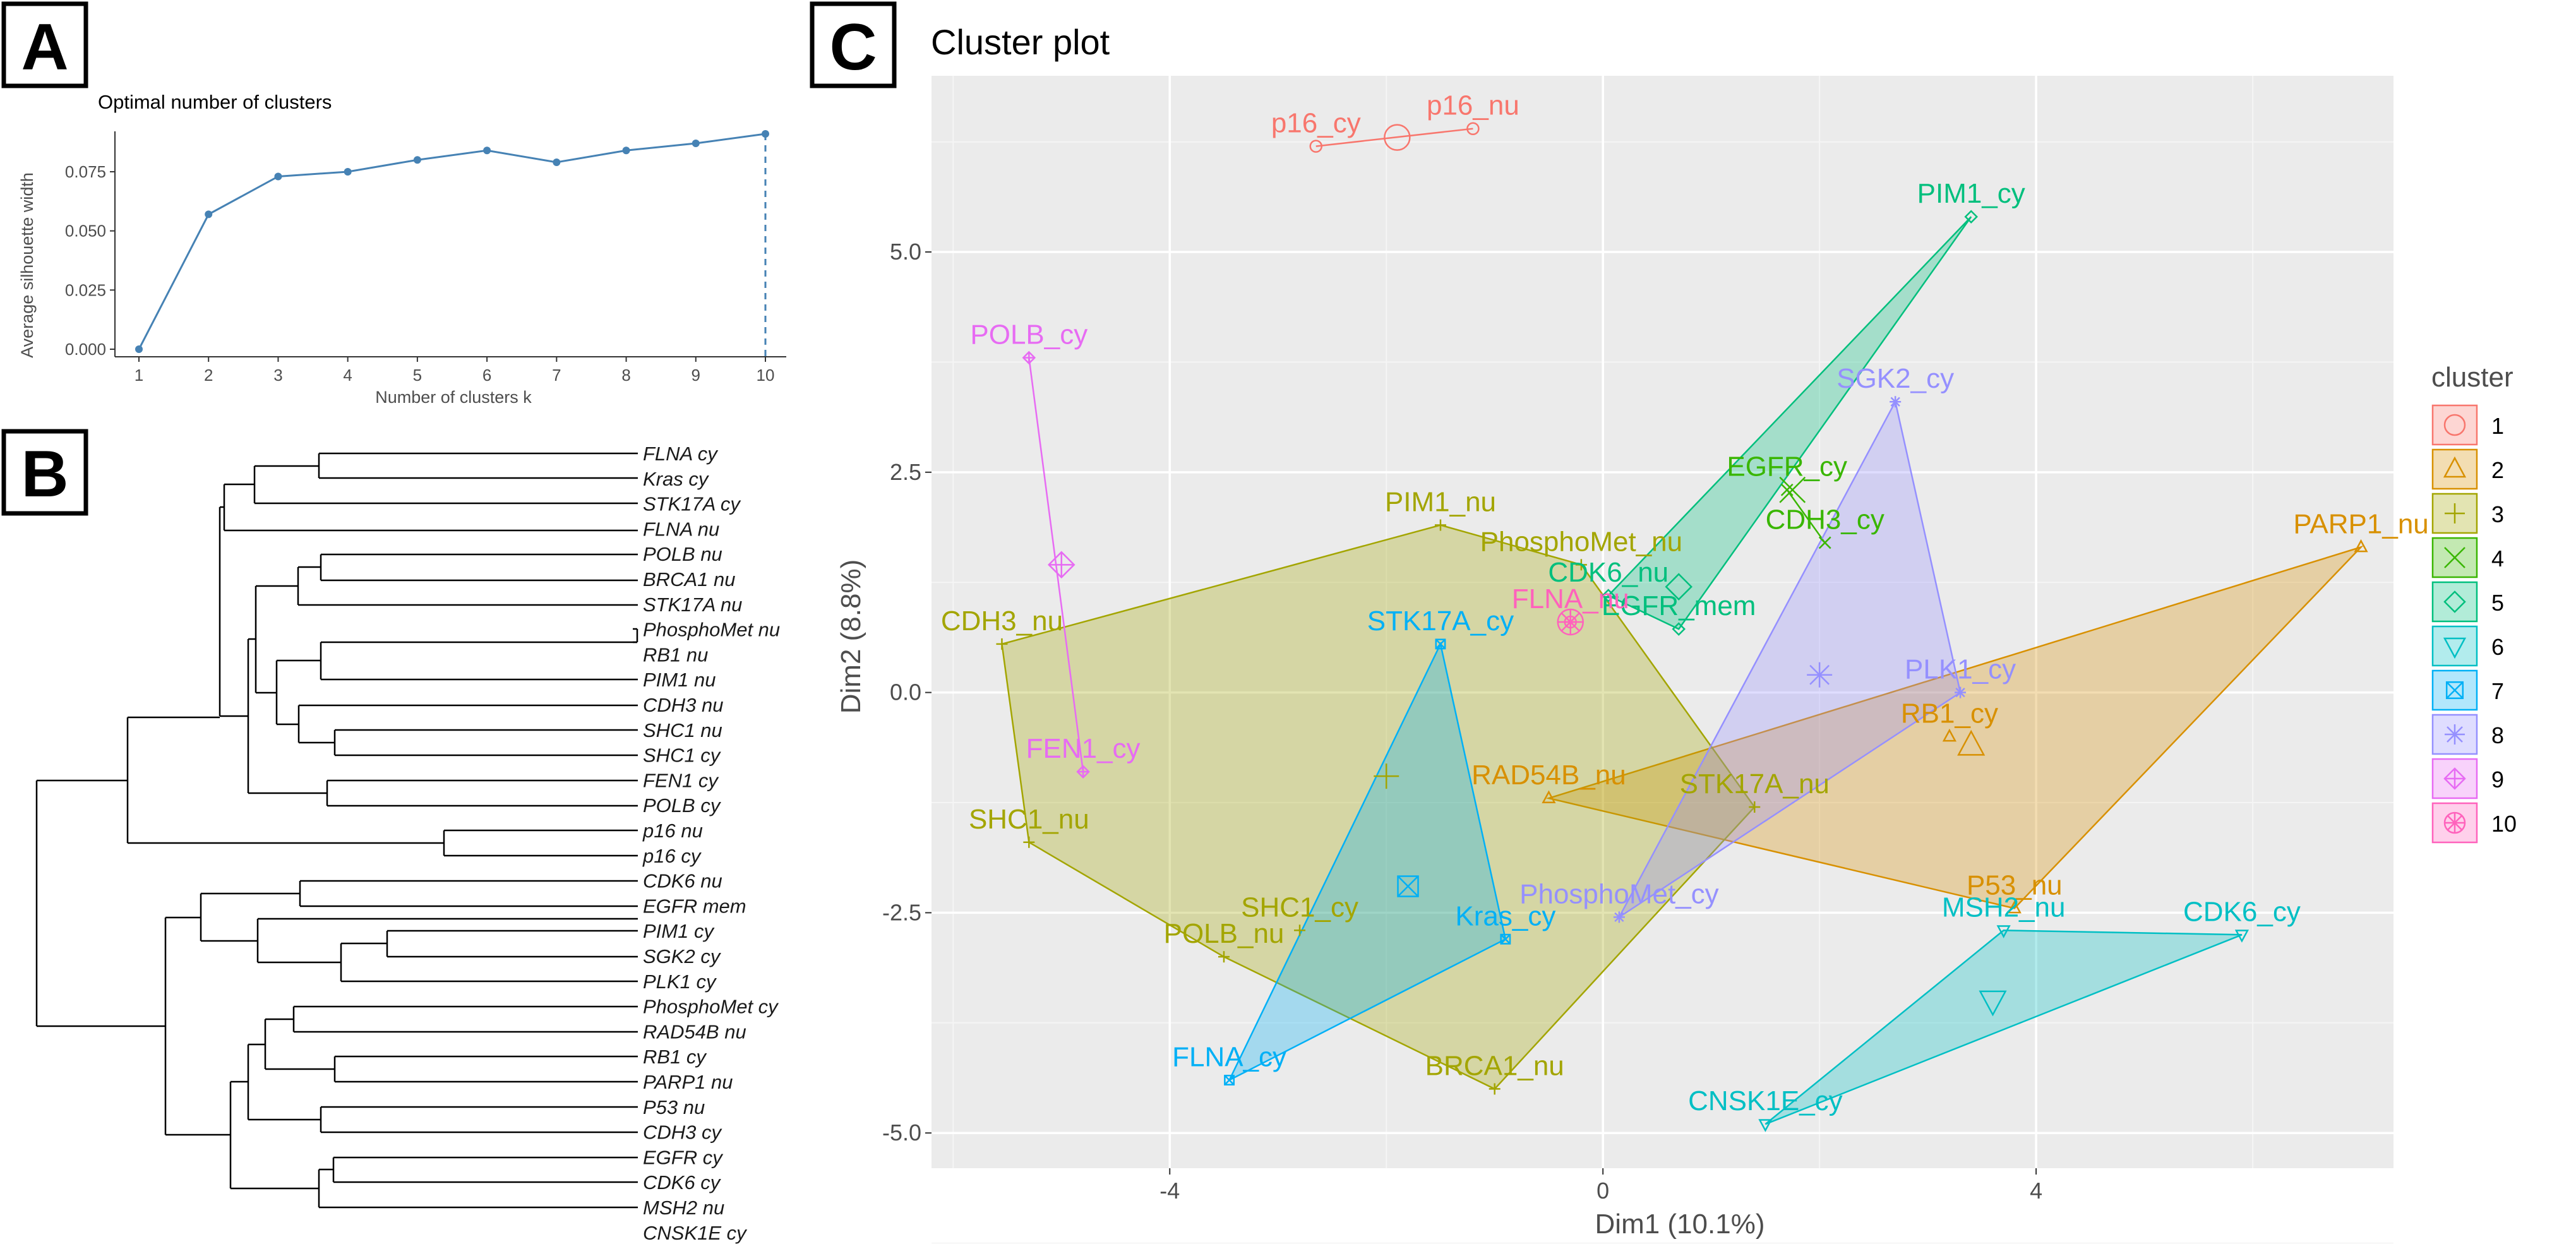  I want to click on silhouette-x-tick-label: 5, so click(417, 375).